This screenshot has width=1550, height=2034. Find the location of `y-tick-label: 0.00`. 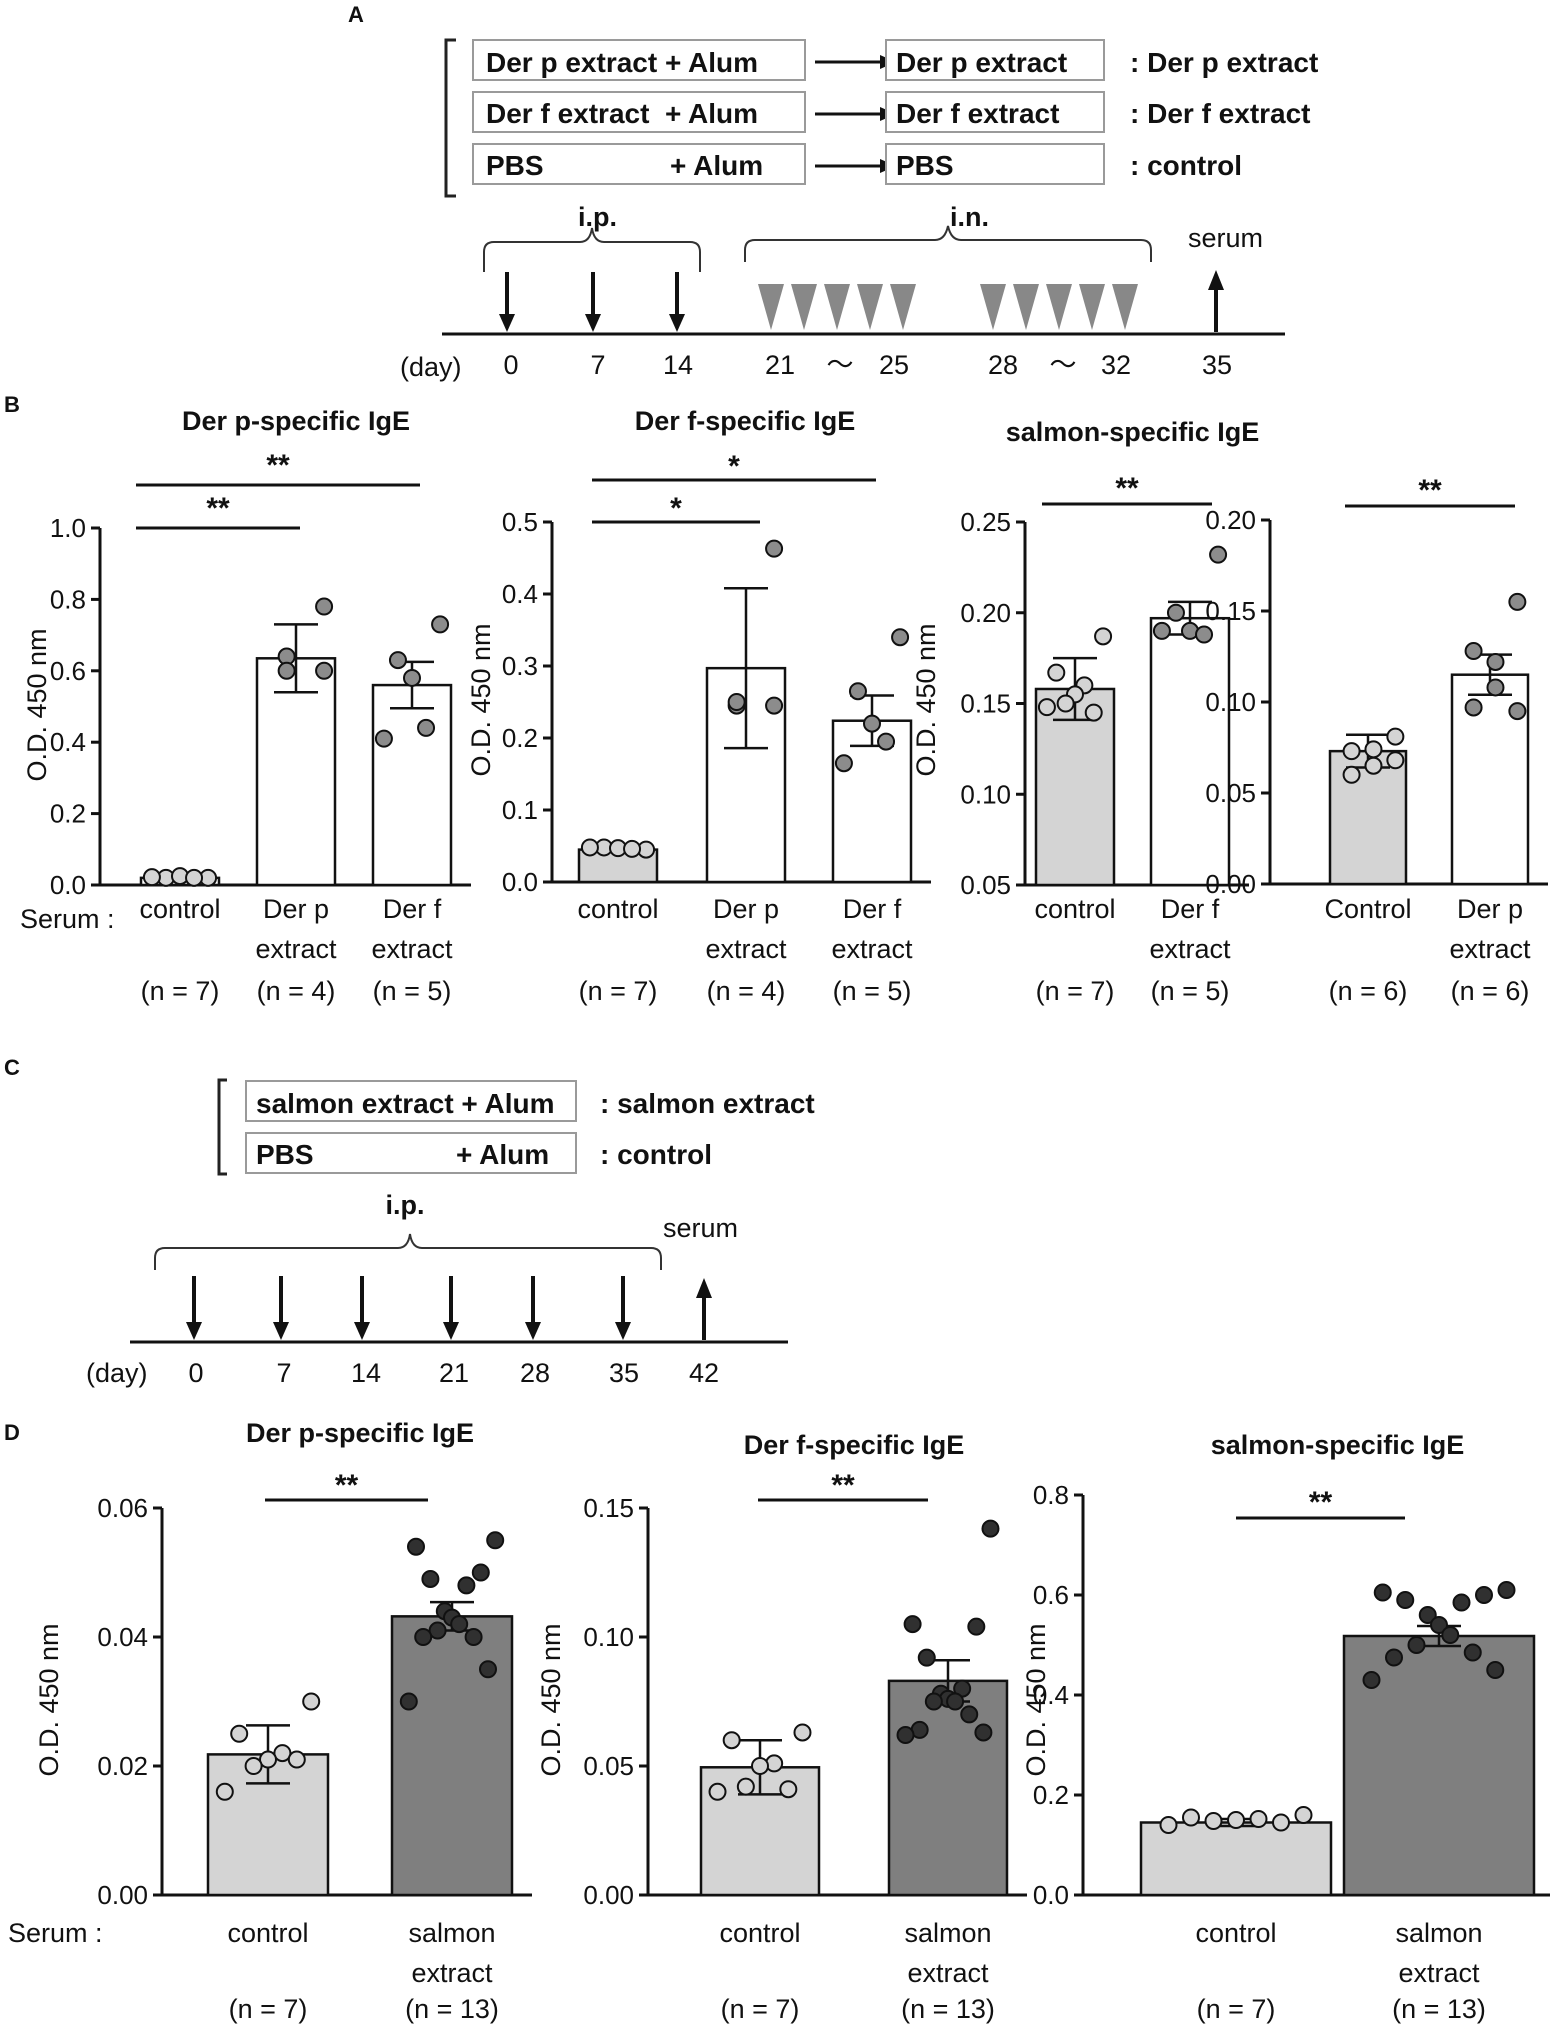

y-tick-label: 0.00 is located at coordinates (1230, 884).